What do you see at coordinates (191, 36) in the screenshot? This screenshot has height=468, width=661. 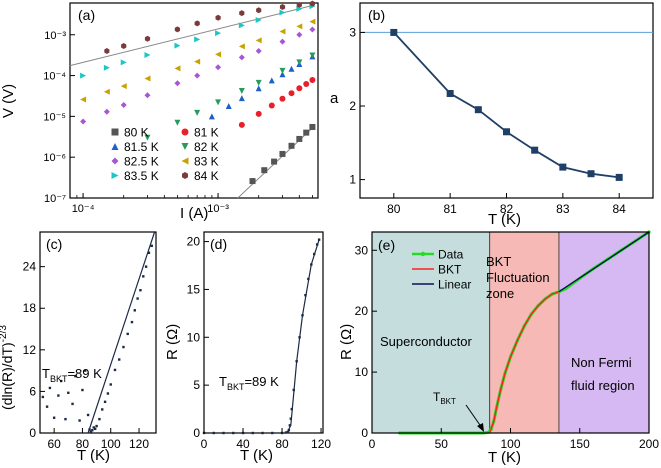 I see `reference-line` at bounding box center [191, 36].